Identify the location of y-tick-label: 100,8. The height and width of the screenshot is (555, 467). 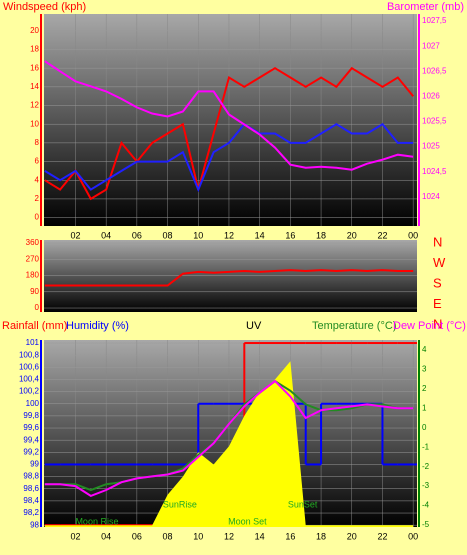
(29, 354).